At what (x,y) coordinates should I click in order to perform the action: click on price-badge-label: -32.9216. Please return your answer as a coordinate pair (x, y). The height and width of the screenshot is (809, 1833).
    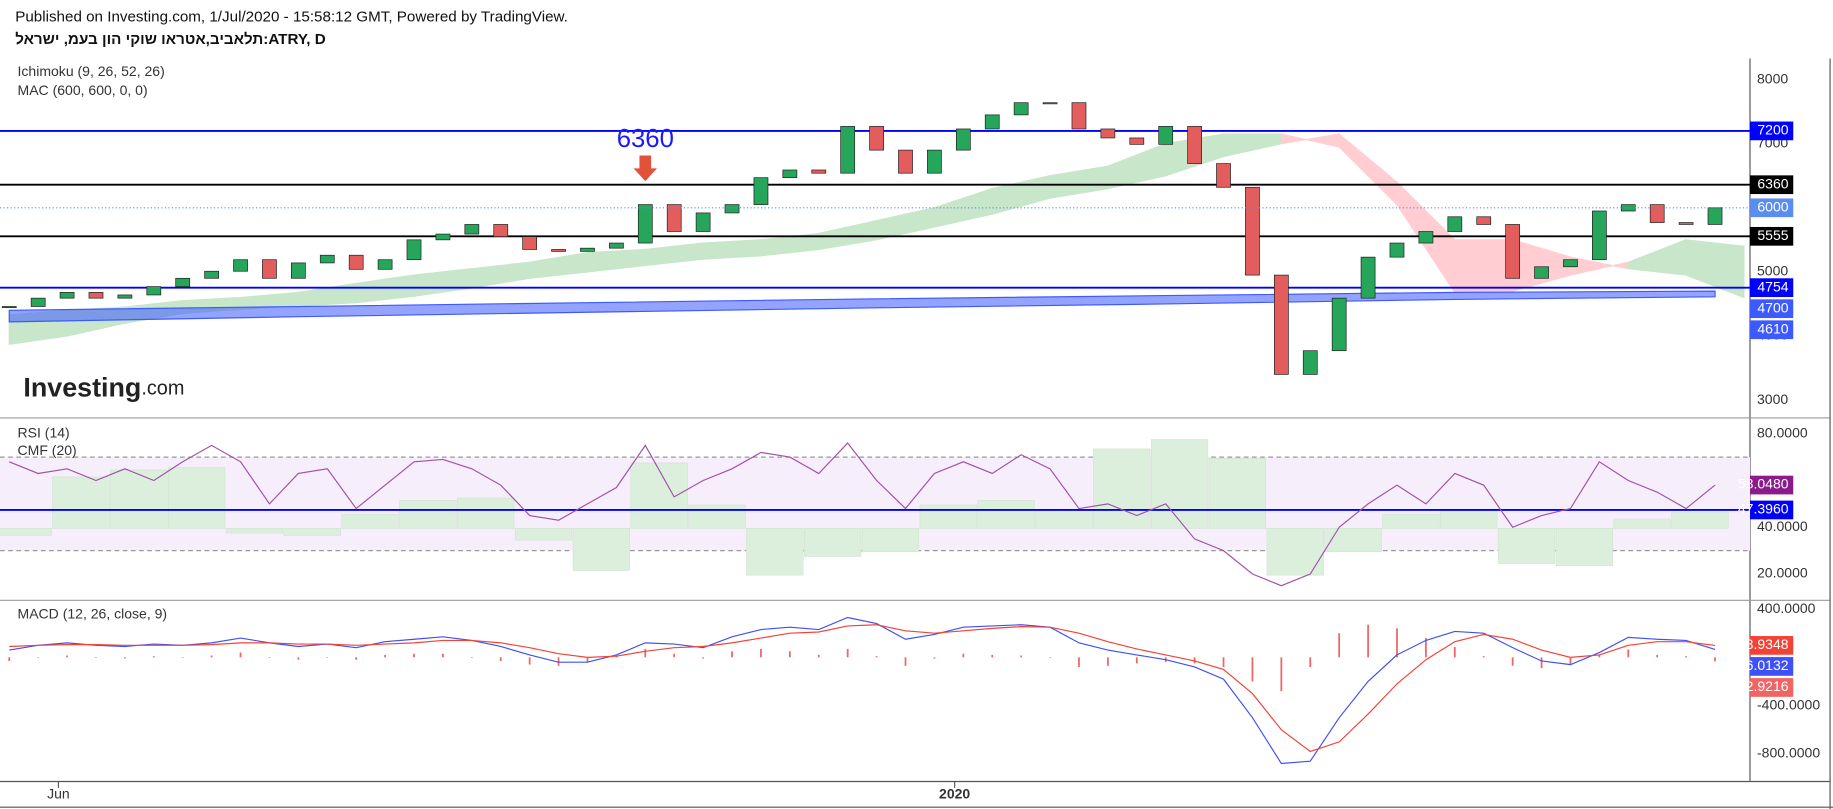
    Looking at the image, I should click on (1761, 686).